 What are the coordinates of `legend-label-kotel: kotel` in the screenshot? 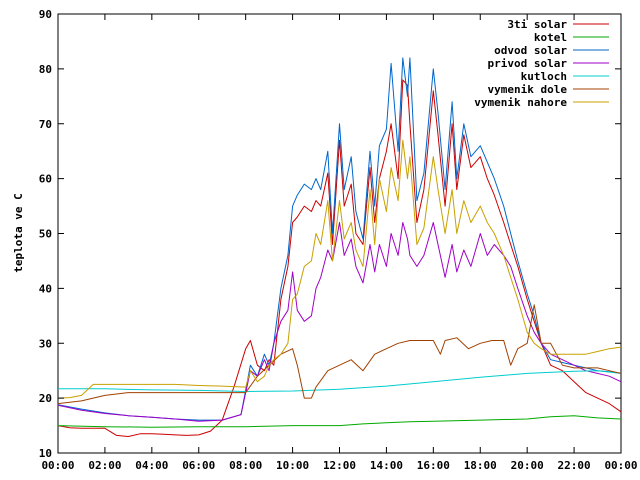 It's located at (550, 37).